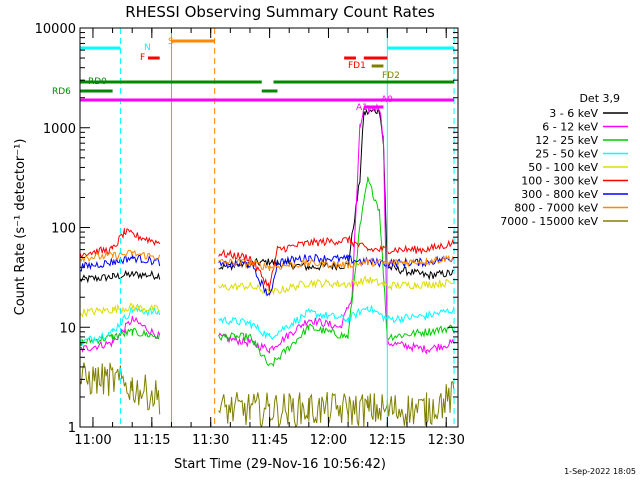  I want to click on x-tick-label-1: 11:15, so click(151, 440).